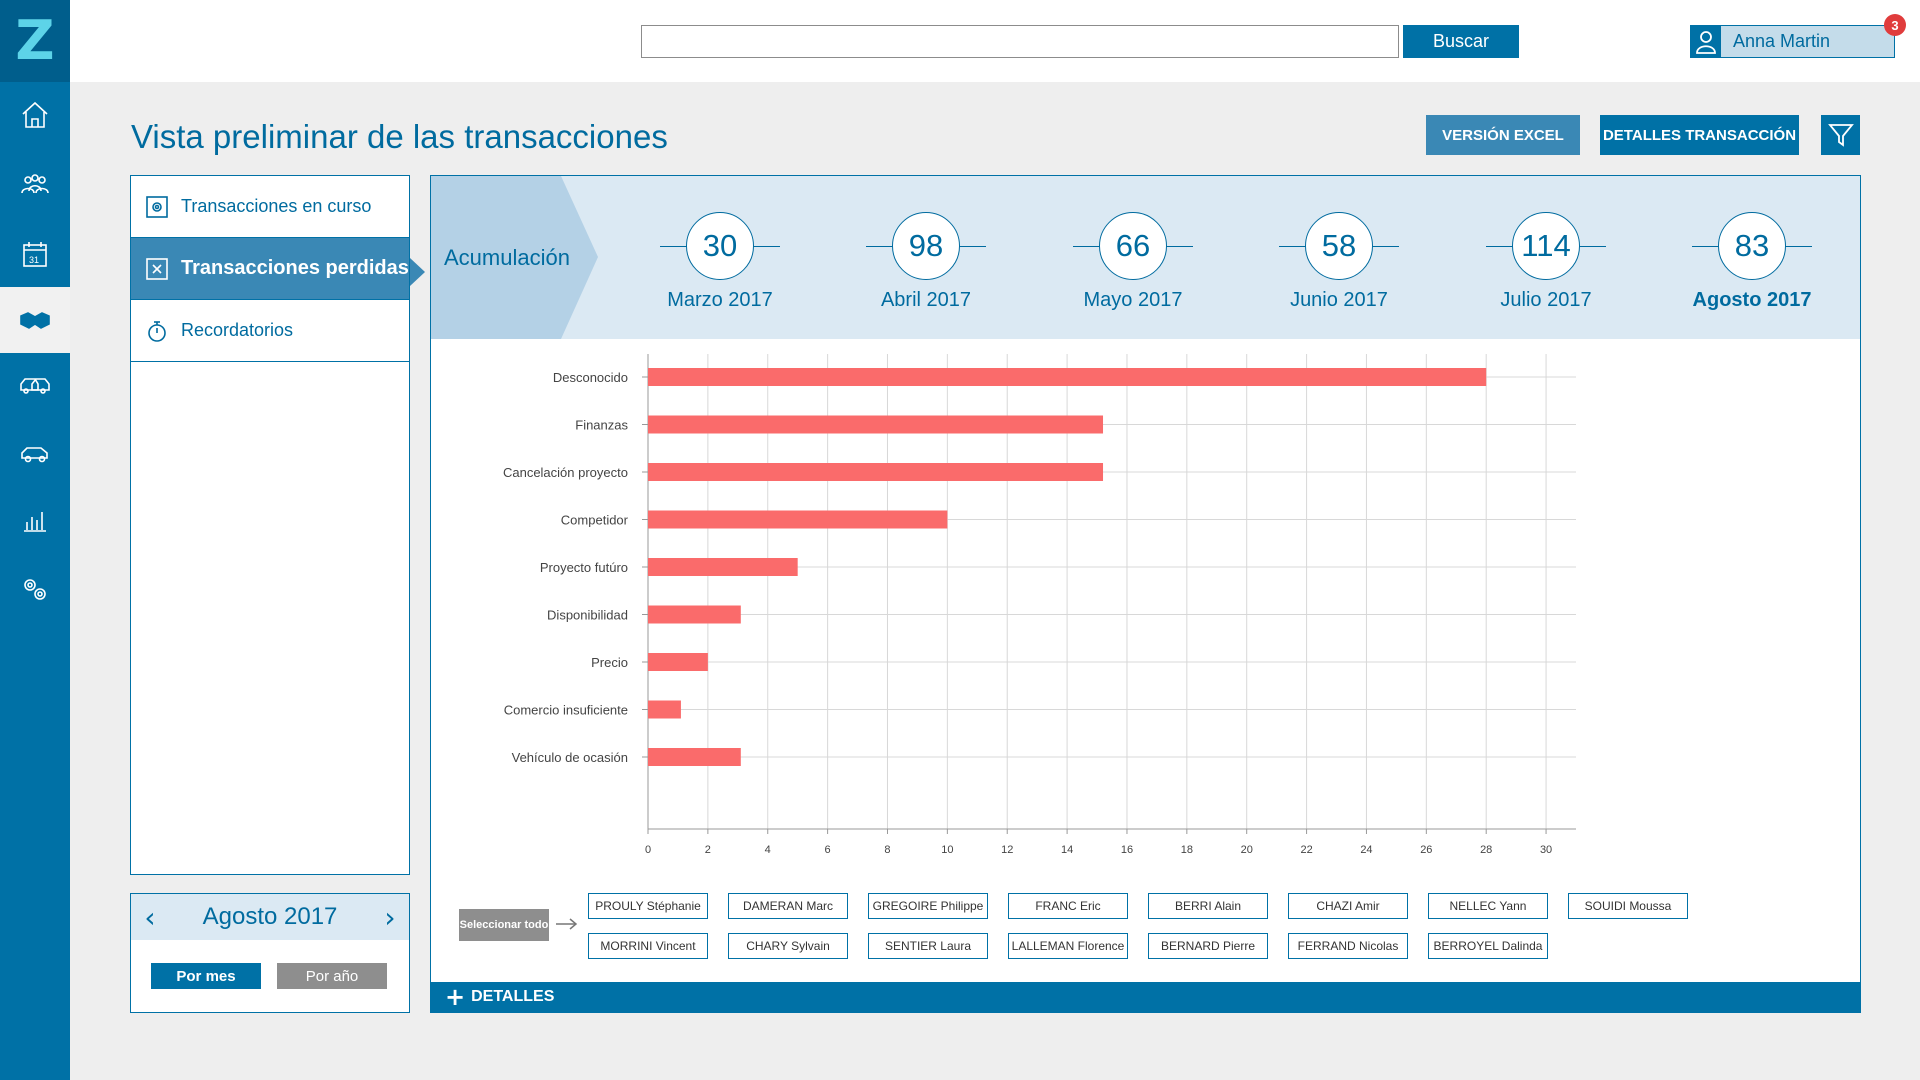  I want to click on tick-label: 14, so click(1067, 850).